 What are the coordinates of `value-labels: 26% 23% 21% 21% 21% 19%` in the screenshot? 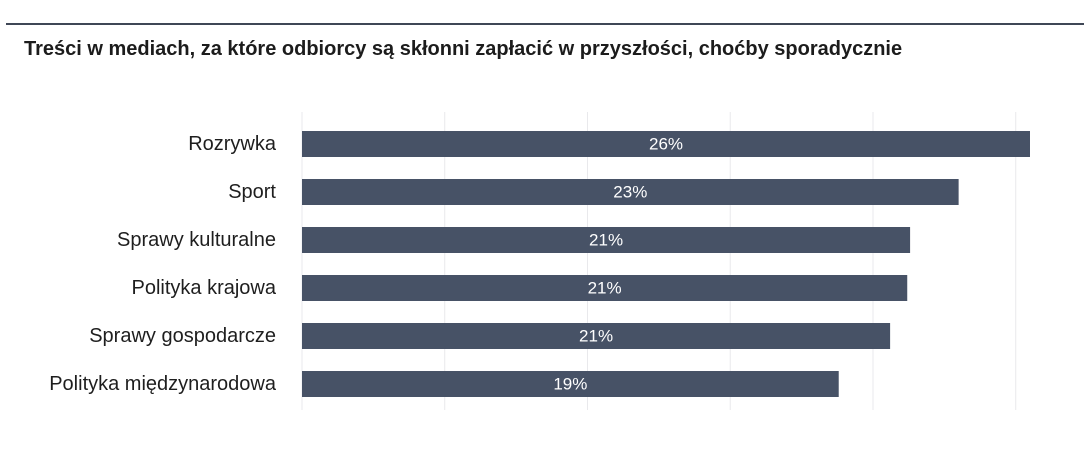 It's located at (618, 264).